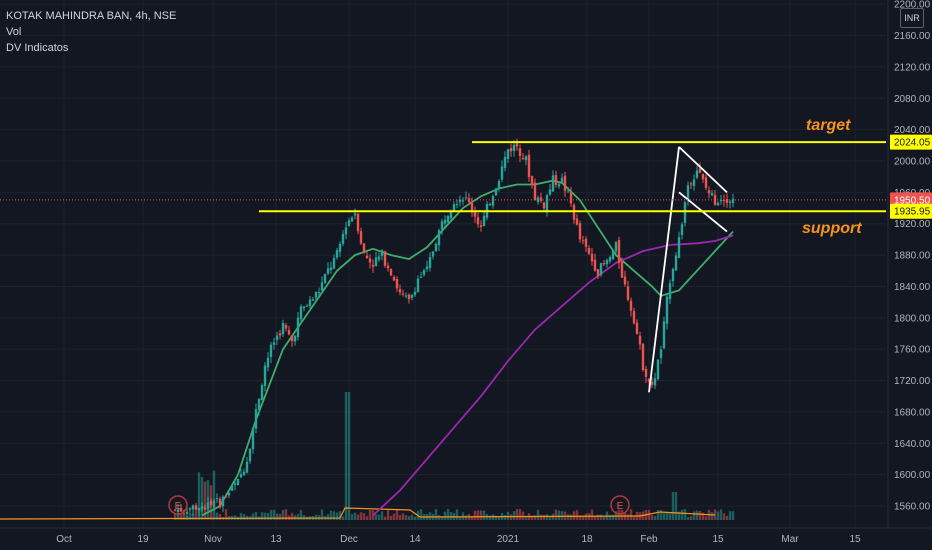  Describe the element at coordinates (912, 18) in the screenshot. I see `currency-button: INR` at that location.